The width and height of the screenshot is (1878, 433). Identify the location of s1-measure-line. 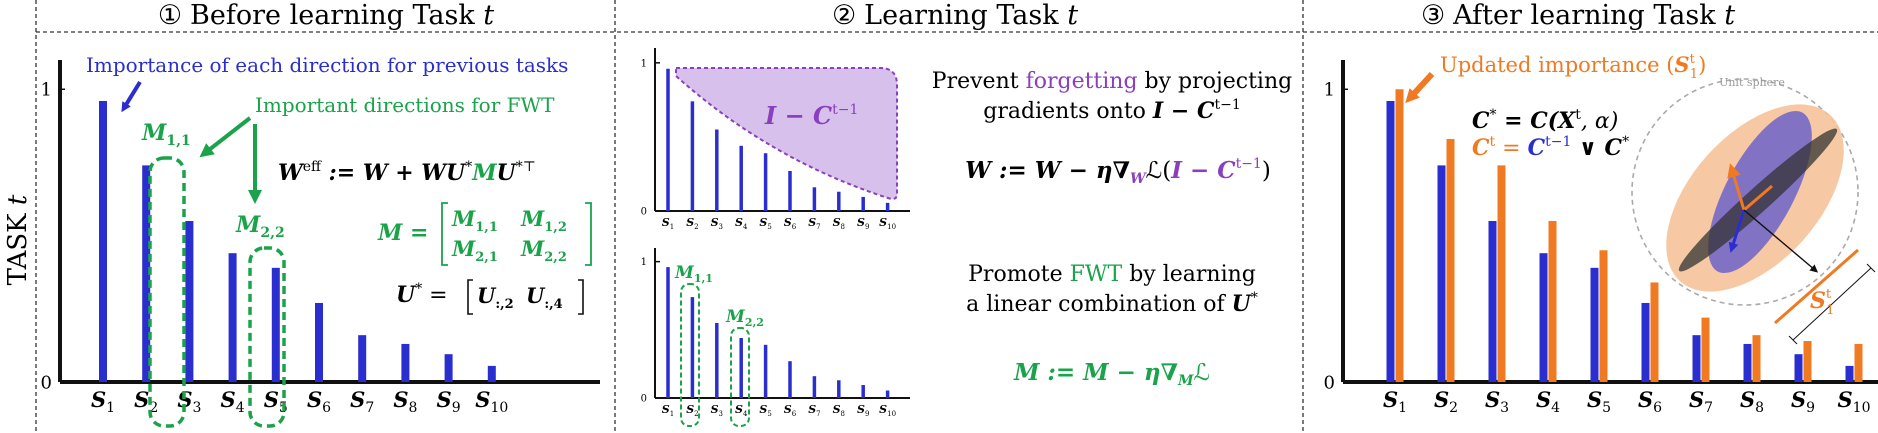
(1816, 286).